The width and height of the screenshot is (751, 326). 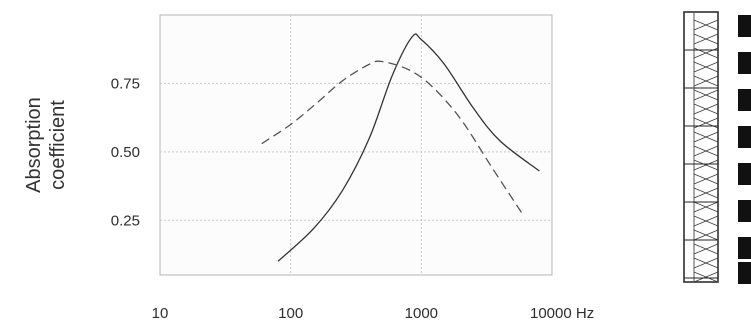 I want to click on y-tick-label: 0.25, so click(x=125, y=220).